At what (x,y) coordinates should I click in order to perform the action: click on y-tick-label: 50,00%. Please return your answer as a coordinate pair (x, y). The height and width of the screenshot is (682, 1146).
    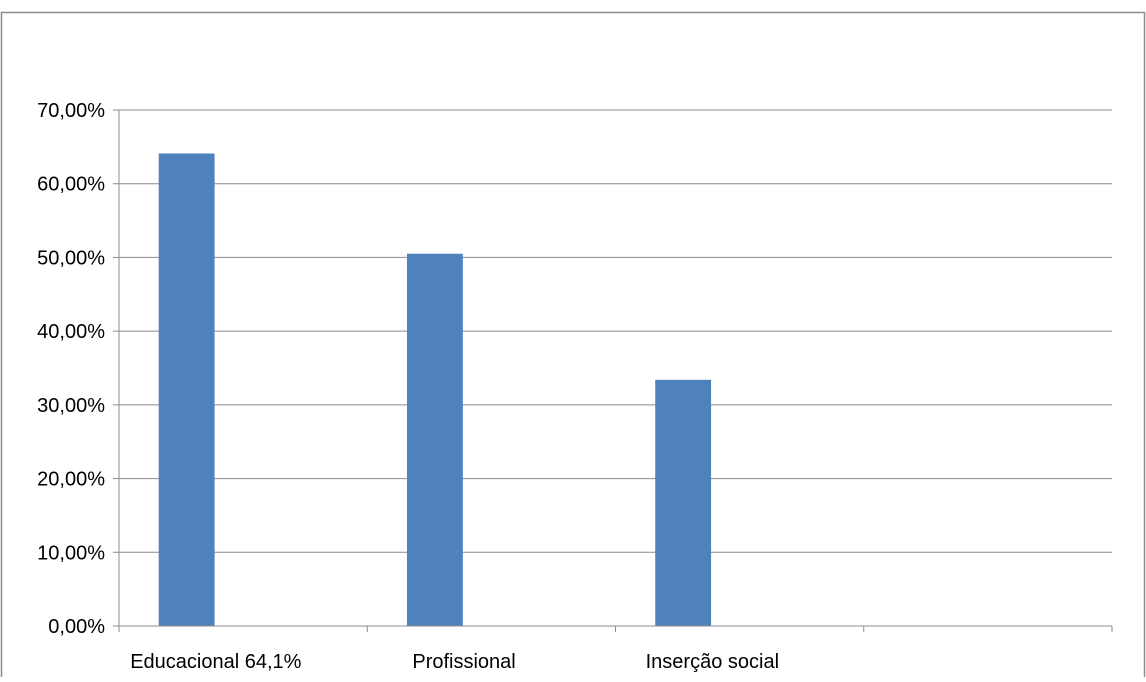
    Looking at the image, I should click on (71, 258).